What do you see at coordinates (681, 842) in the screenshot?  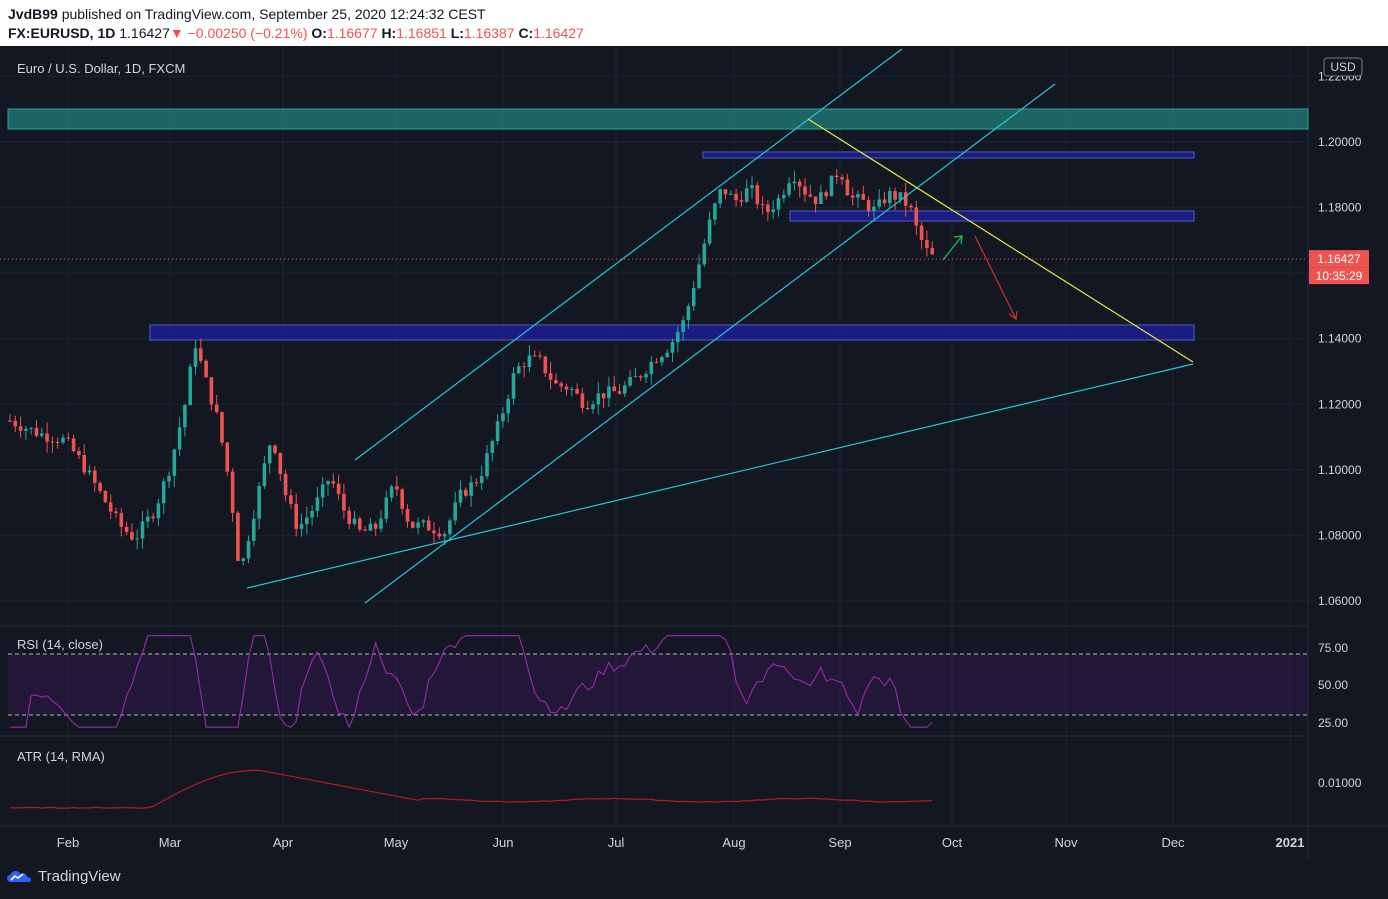 I see `time-axis: Feb Mar Apr May Jun Jul Aug Sep Oct Nov Dec 2021` at bounding box center [681, 842].